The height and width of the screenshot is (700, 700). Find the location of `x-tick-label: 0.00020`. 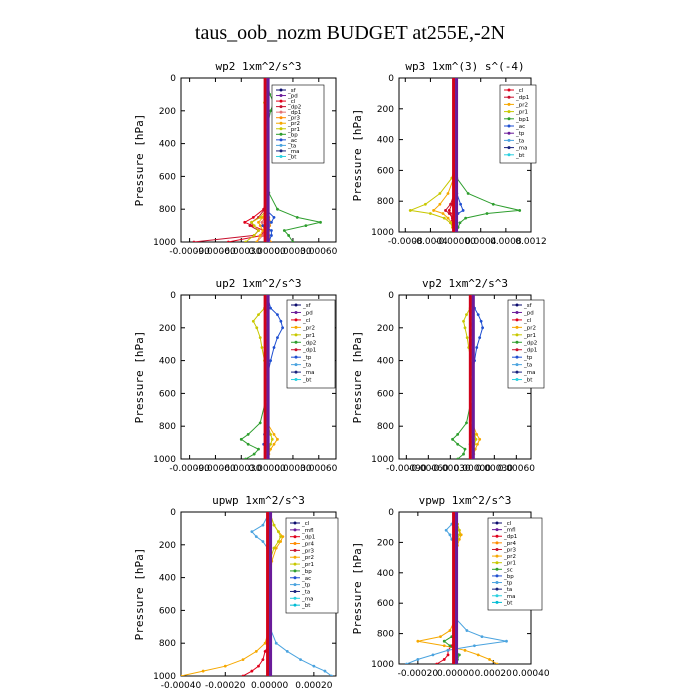

x-tick-label: 0.00020 is located at coordinates (493, 674).